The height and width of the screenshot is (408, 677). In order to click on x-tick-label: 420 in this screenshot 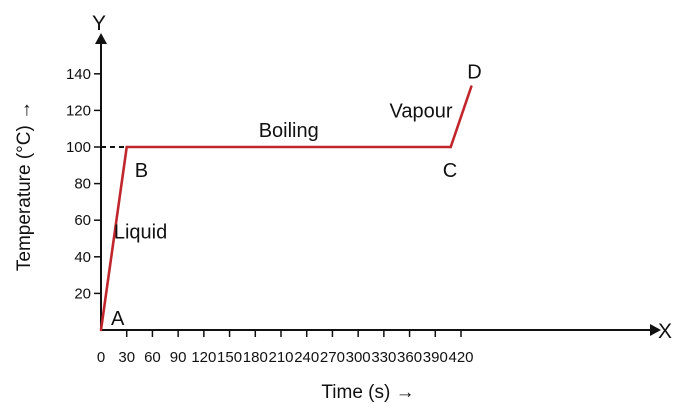, I will do `click(460, 357)`.